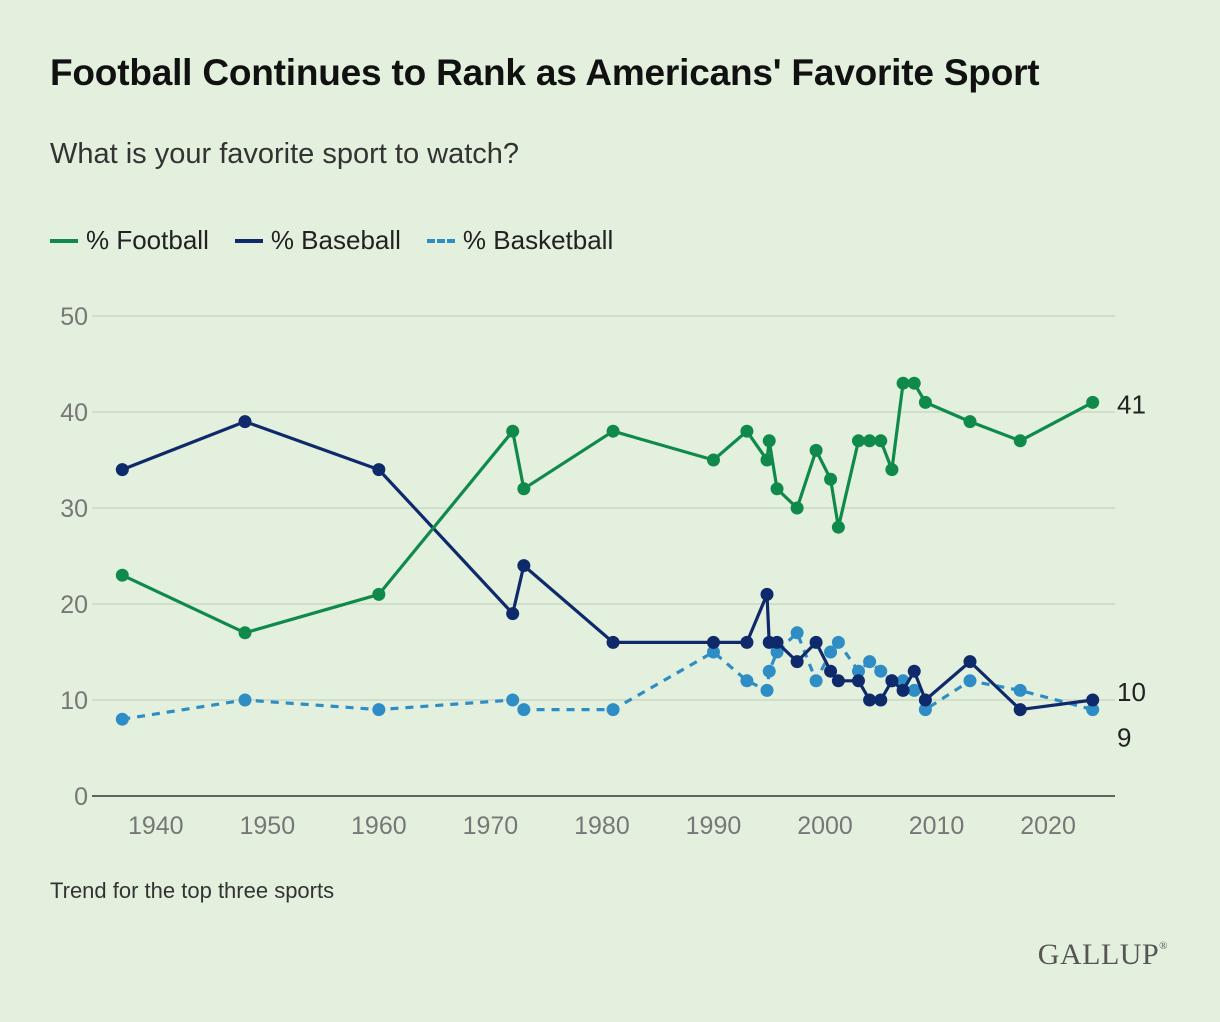 This screenshot has height=1022, width=1220. Describe the element at coordinates (285, 154) in the screenshot. I see `chart-subtitle: What is your favorite sport to watch?` at that location.